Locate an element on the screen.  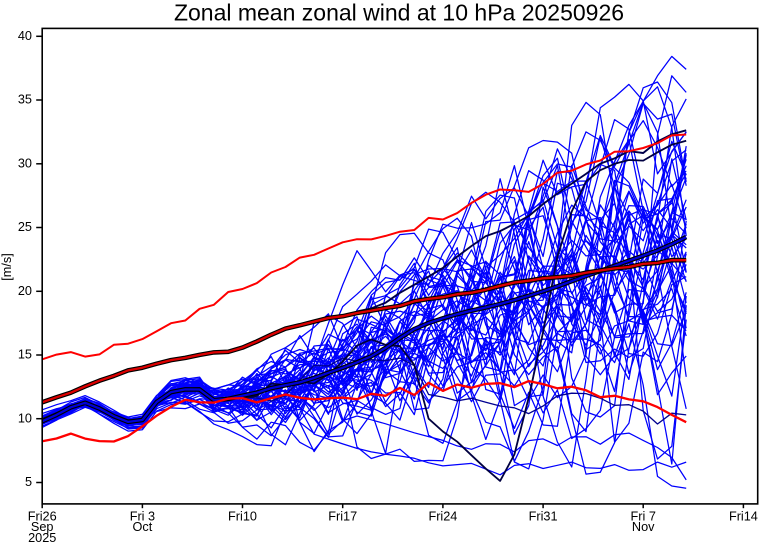
svg-text: 20 is located at coordinates (25, 291).